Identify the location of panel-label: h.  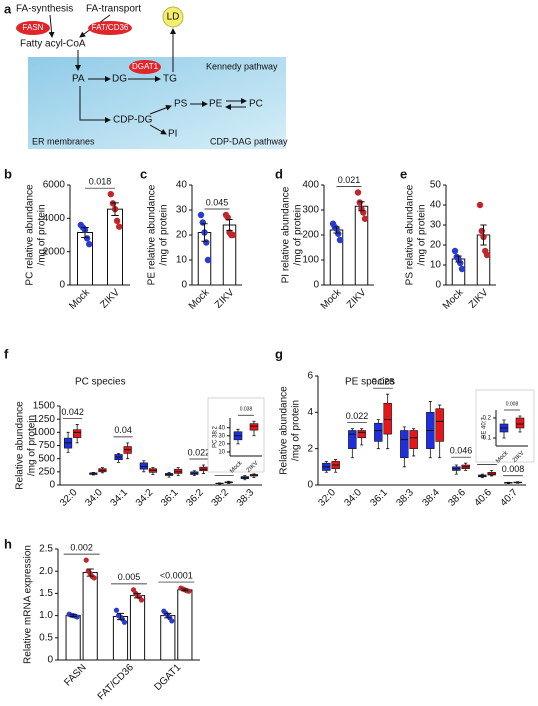
(8, 543).